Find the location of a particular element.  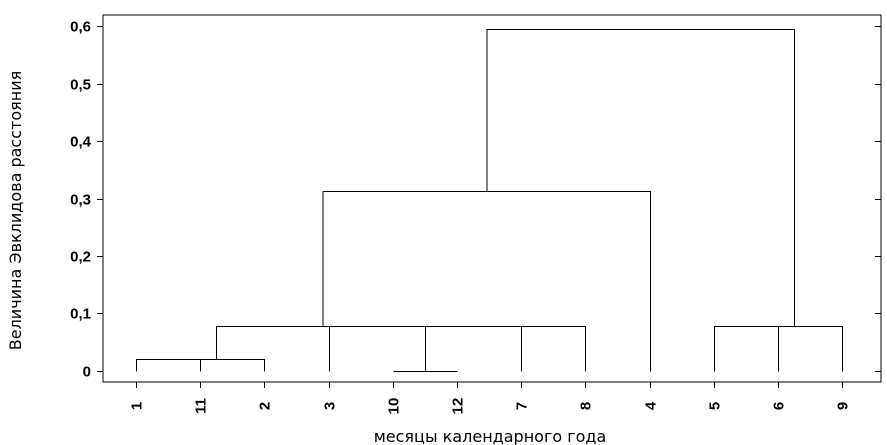

x-tick-label: 3 is located at coordinates (330, 406).